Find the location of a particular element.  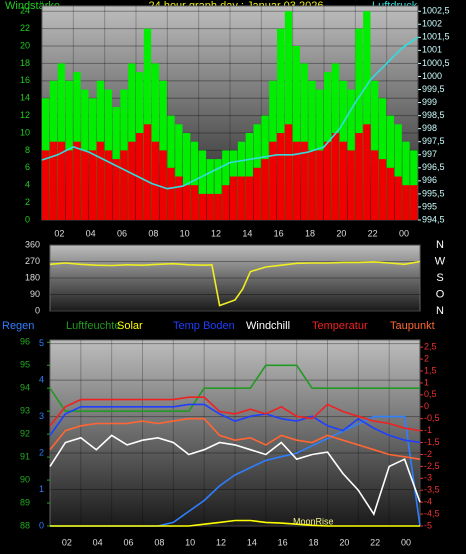

y2-tick-label: -0,5 is located at coordinates (432, 418).